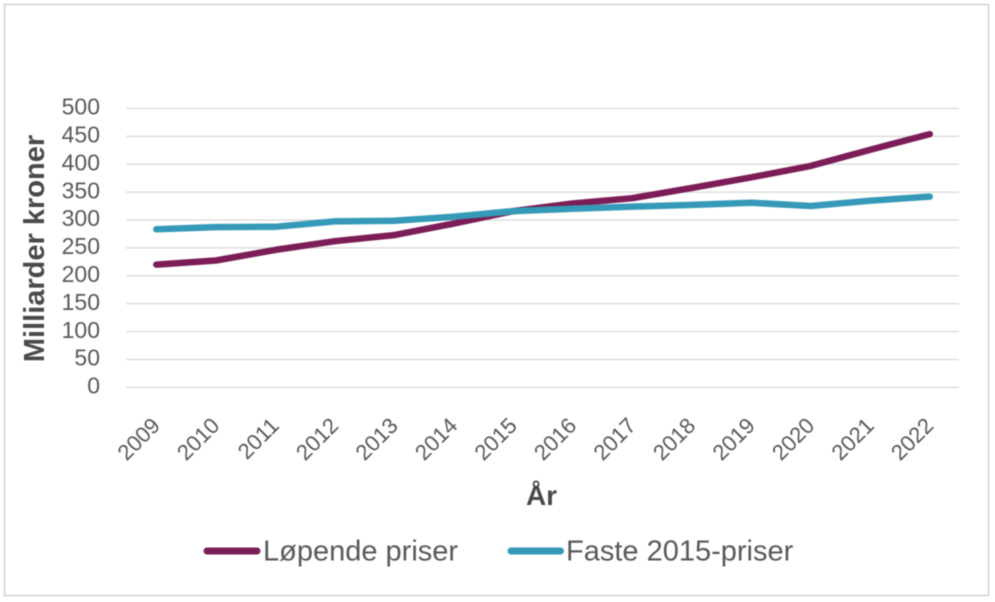 This screenshot has height=602, width=995. What do you see at coordinates (87, 358) in the screenshot?
I see `svg-text: 50` at bounding box center [87, 358].